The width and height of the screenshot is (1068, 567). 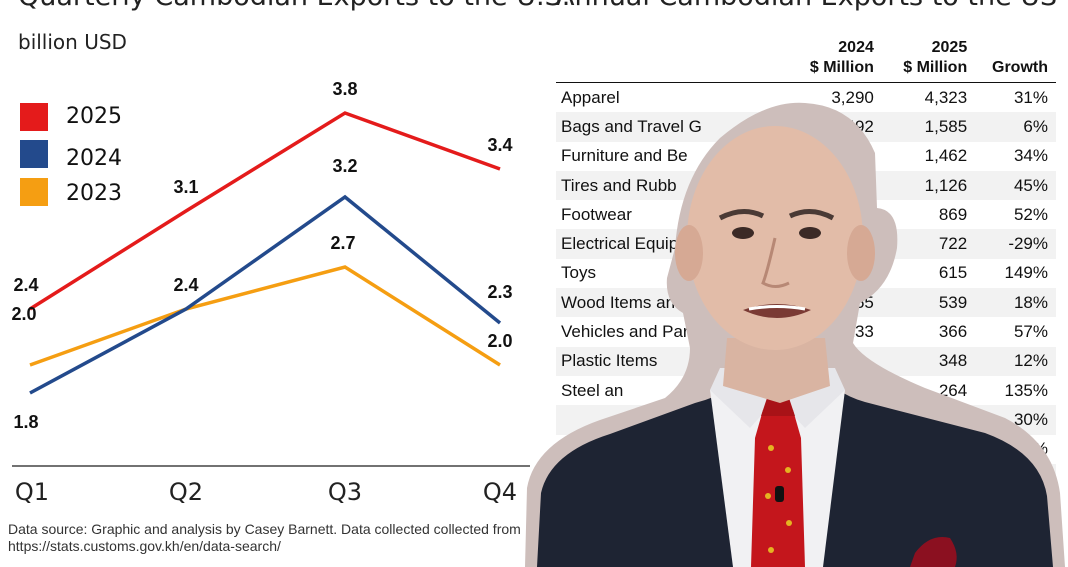 I want to click on series-line-2023, so click(x=265, y=316).